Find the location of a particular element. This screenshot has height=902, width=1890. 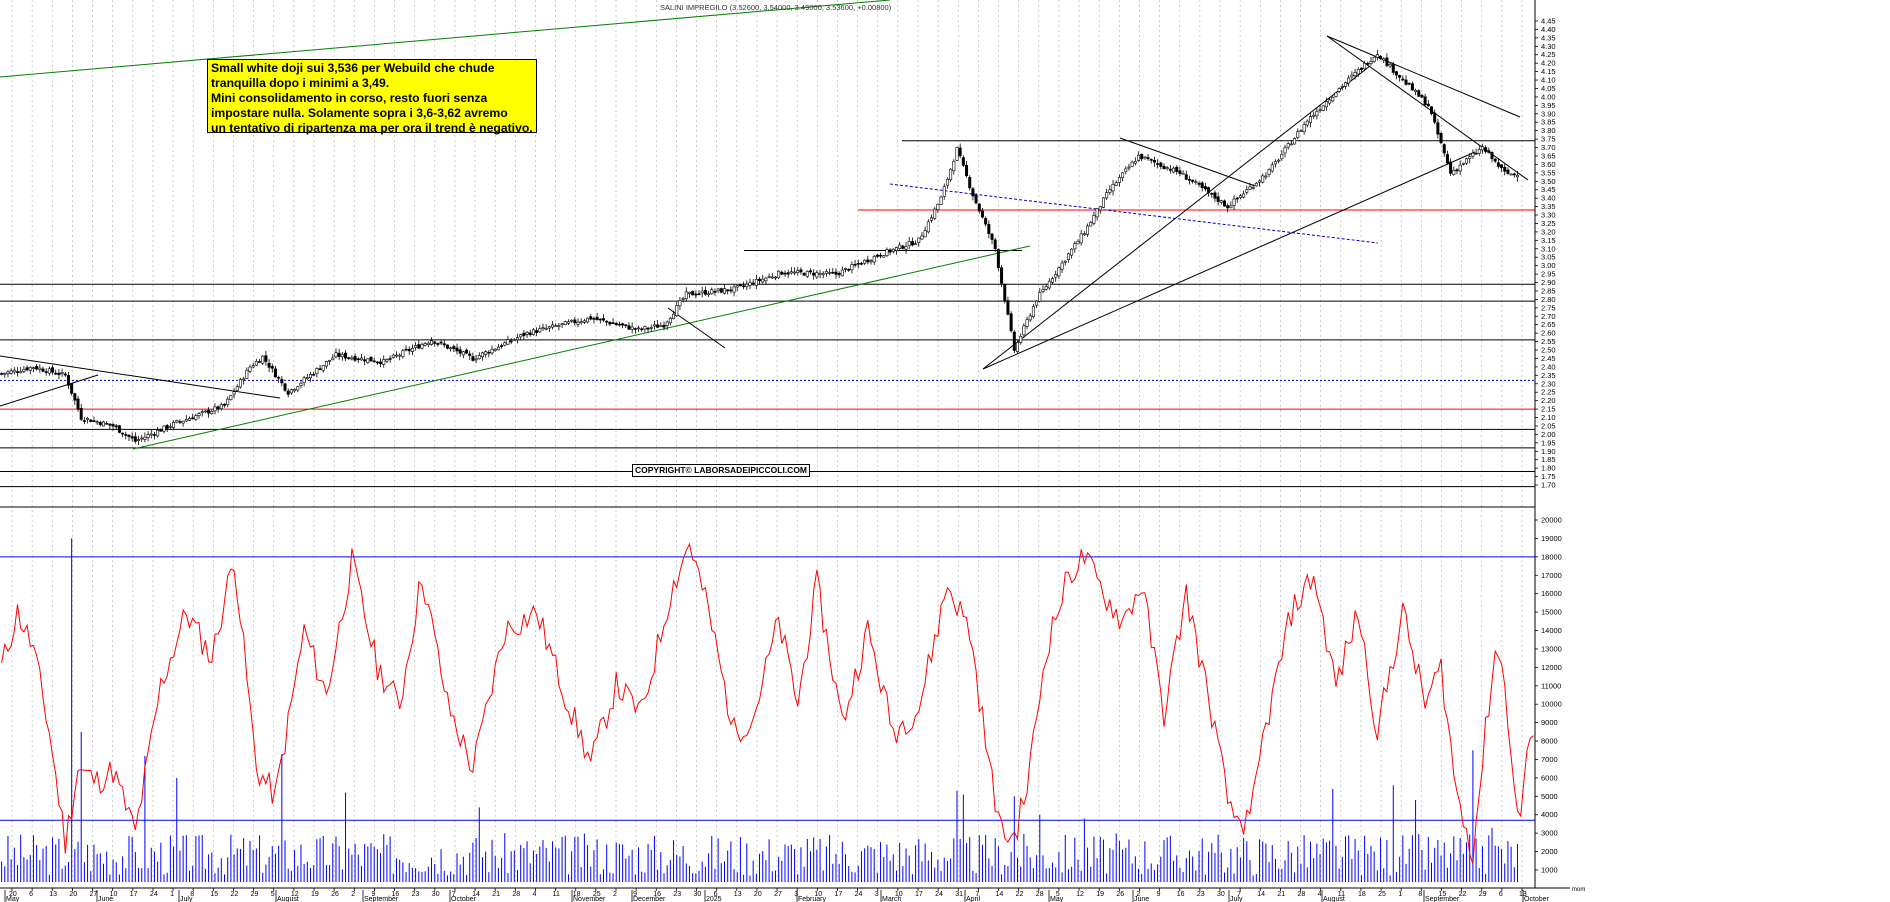

y-tick-label: 2000 is located at coordinates (1549, 851).